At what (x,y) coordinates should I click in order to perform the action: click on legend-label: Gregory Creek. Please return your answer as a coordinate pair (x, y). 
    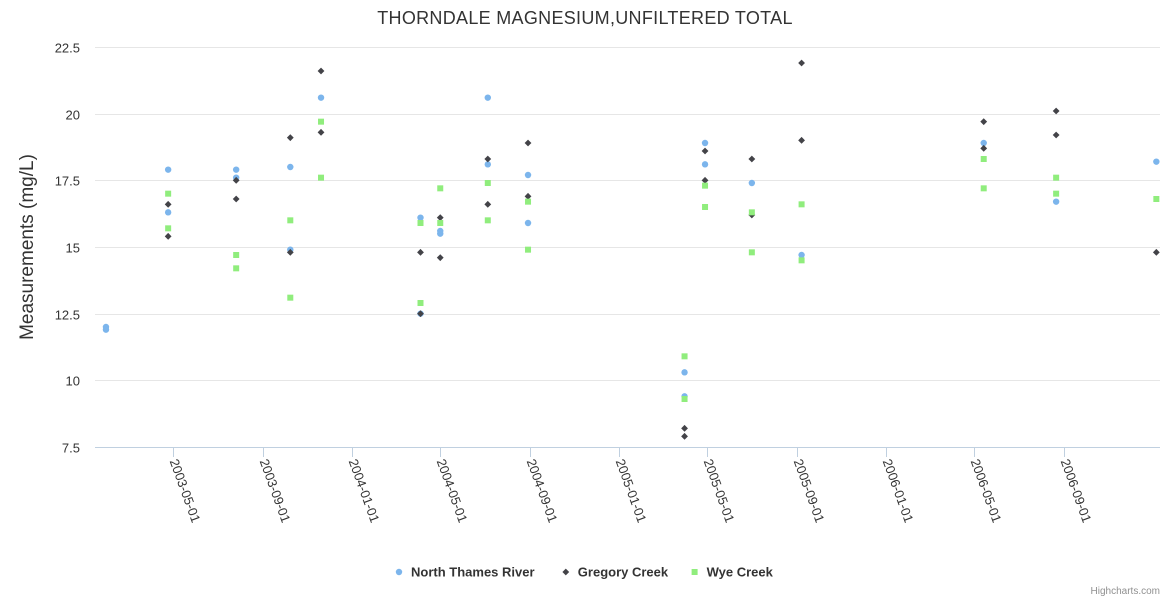
    Looking at the image, I should click on (623, 572).